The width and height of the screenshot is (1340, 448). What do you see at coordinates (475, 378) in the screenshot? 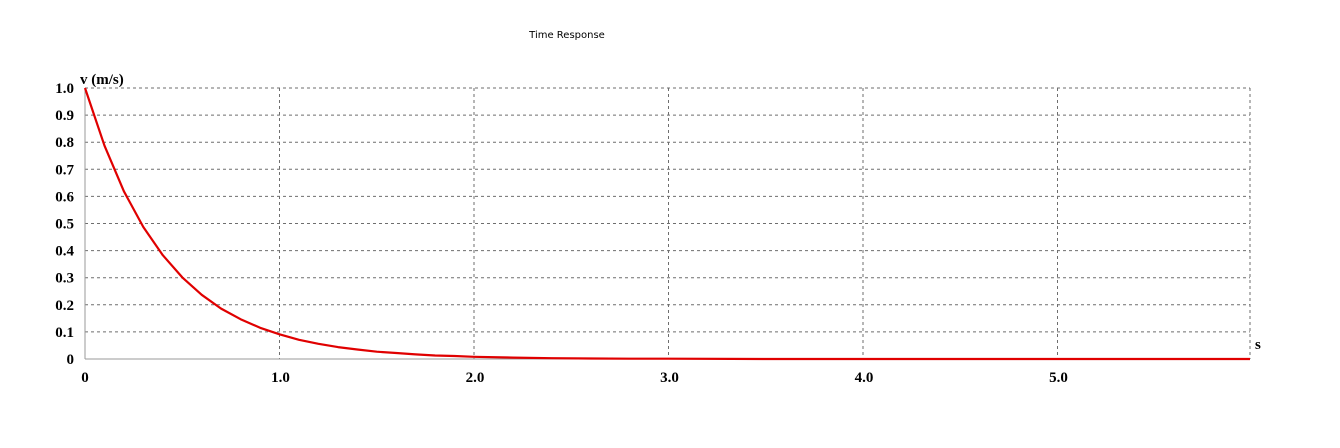
I see `x-tick-label: 2.0` at bounding box center [475, 378].